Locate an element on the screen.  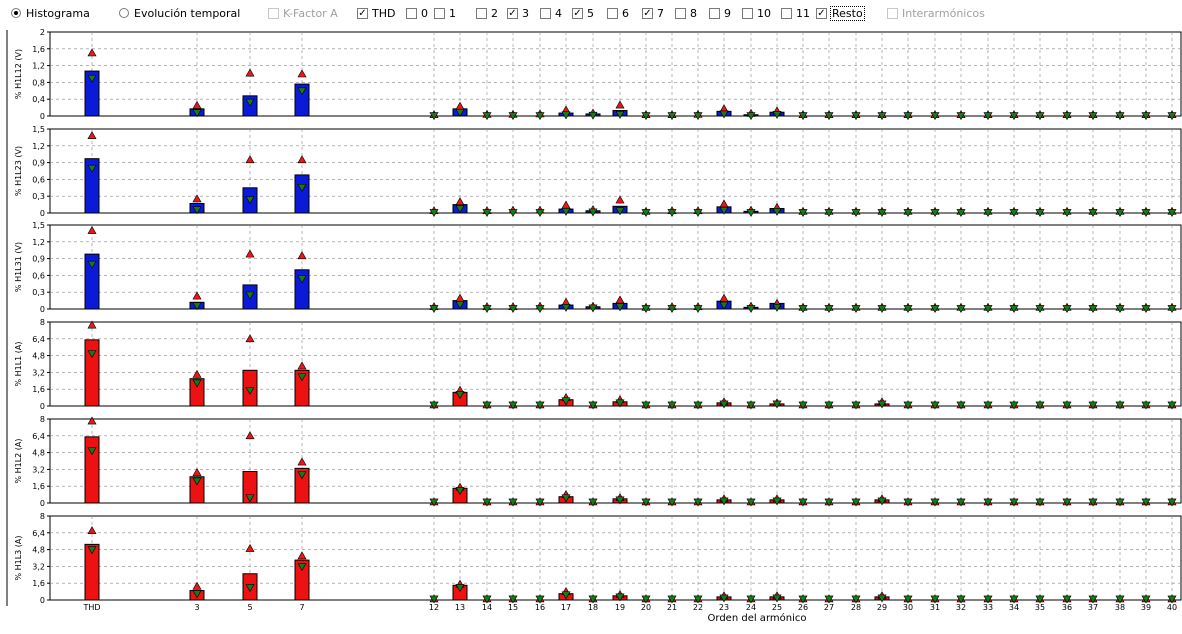
harmonic-1-label: 1 is located at coordinates (452, 13).